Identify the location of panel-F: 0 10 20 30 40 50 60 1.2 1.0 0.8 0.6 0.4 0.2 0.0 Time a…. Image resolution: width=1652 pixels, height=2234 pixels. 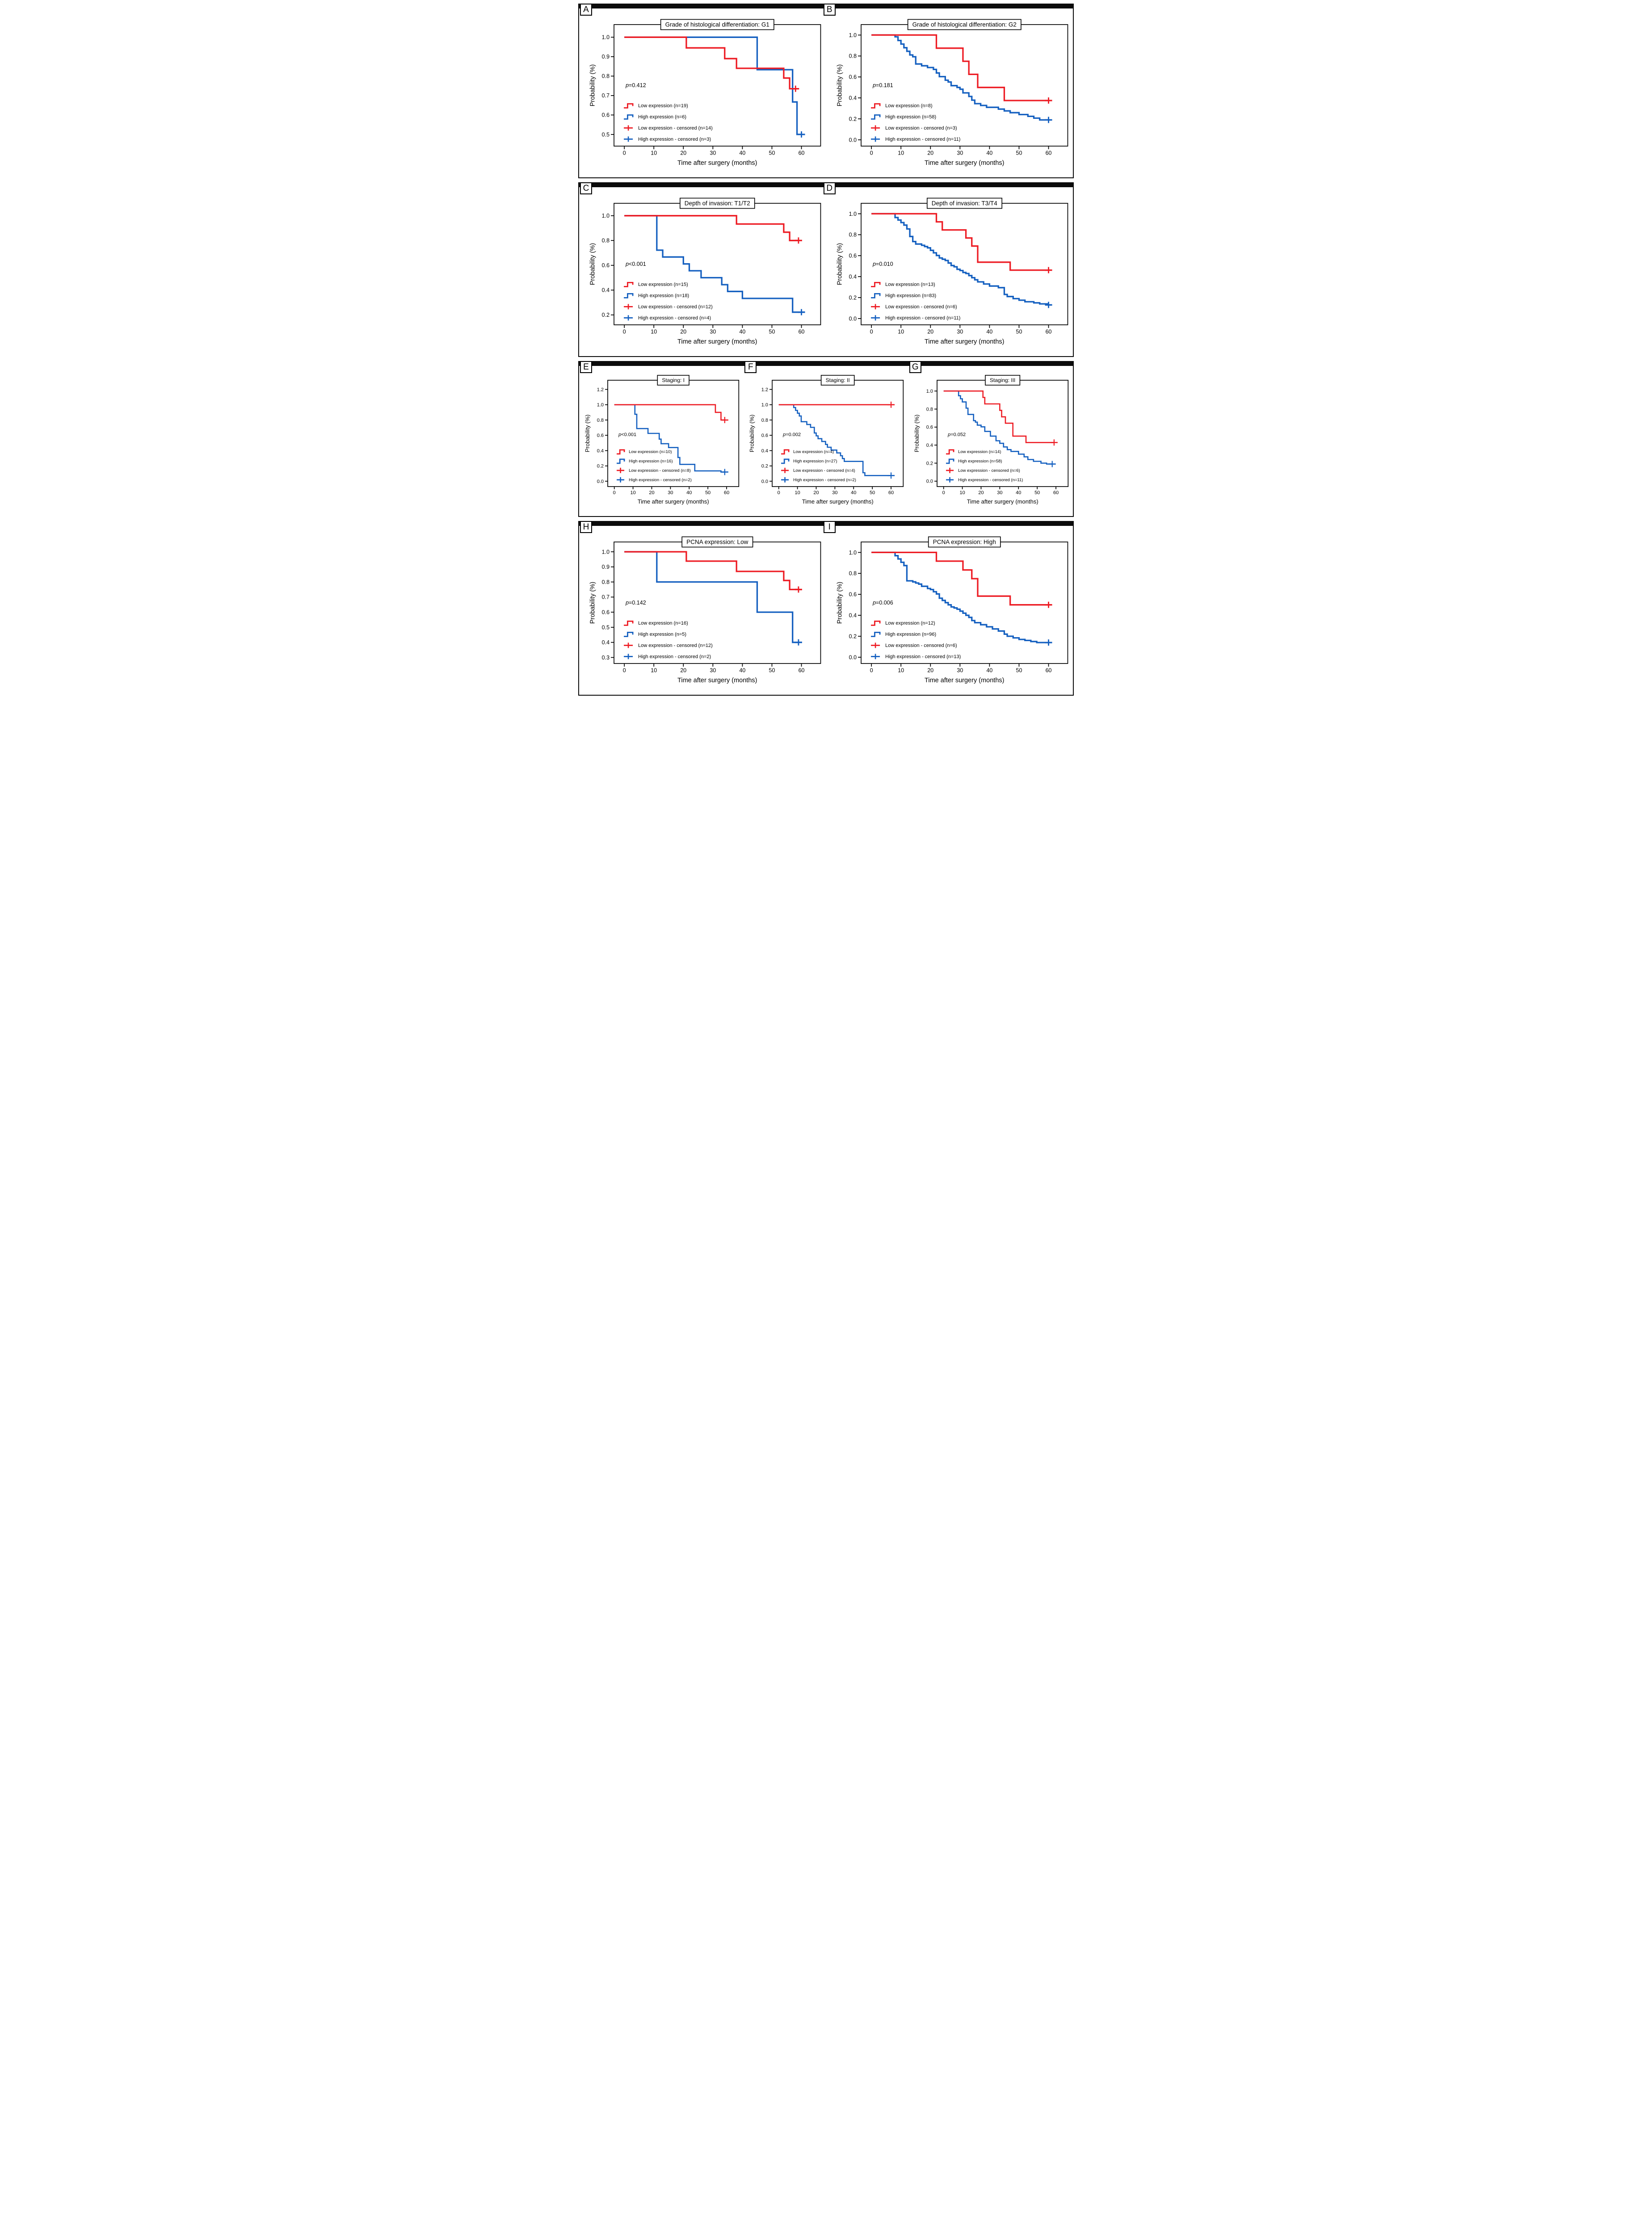
(826, 441).